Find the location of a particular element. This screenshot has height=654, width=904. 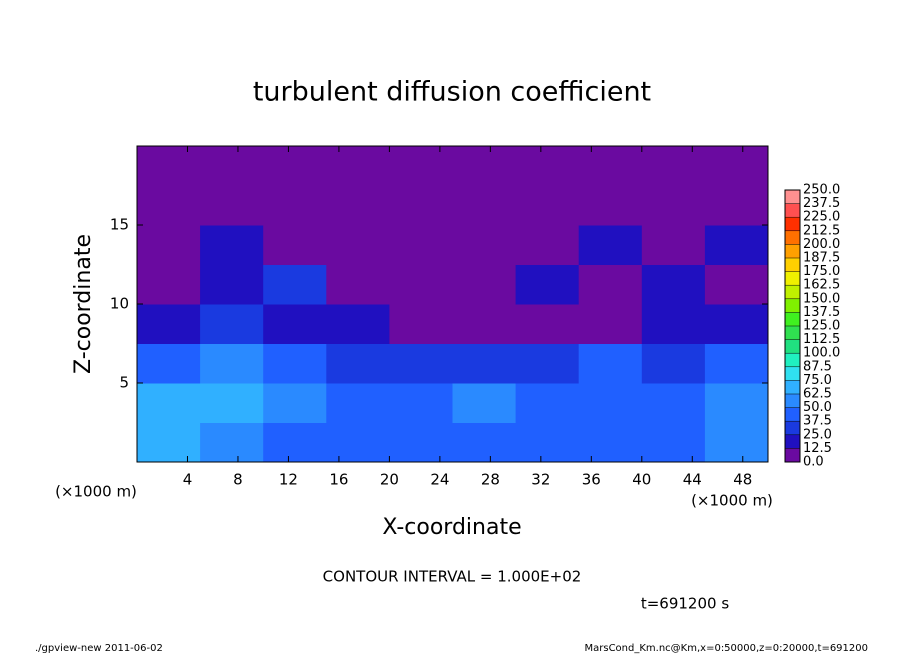

colorbar-label: 25.0 is located at coordinates (817, 434).